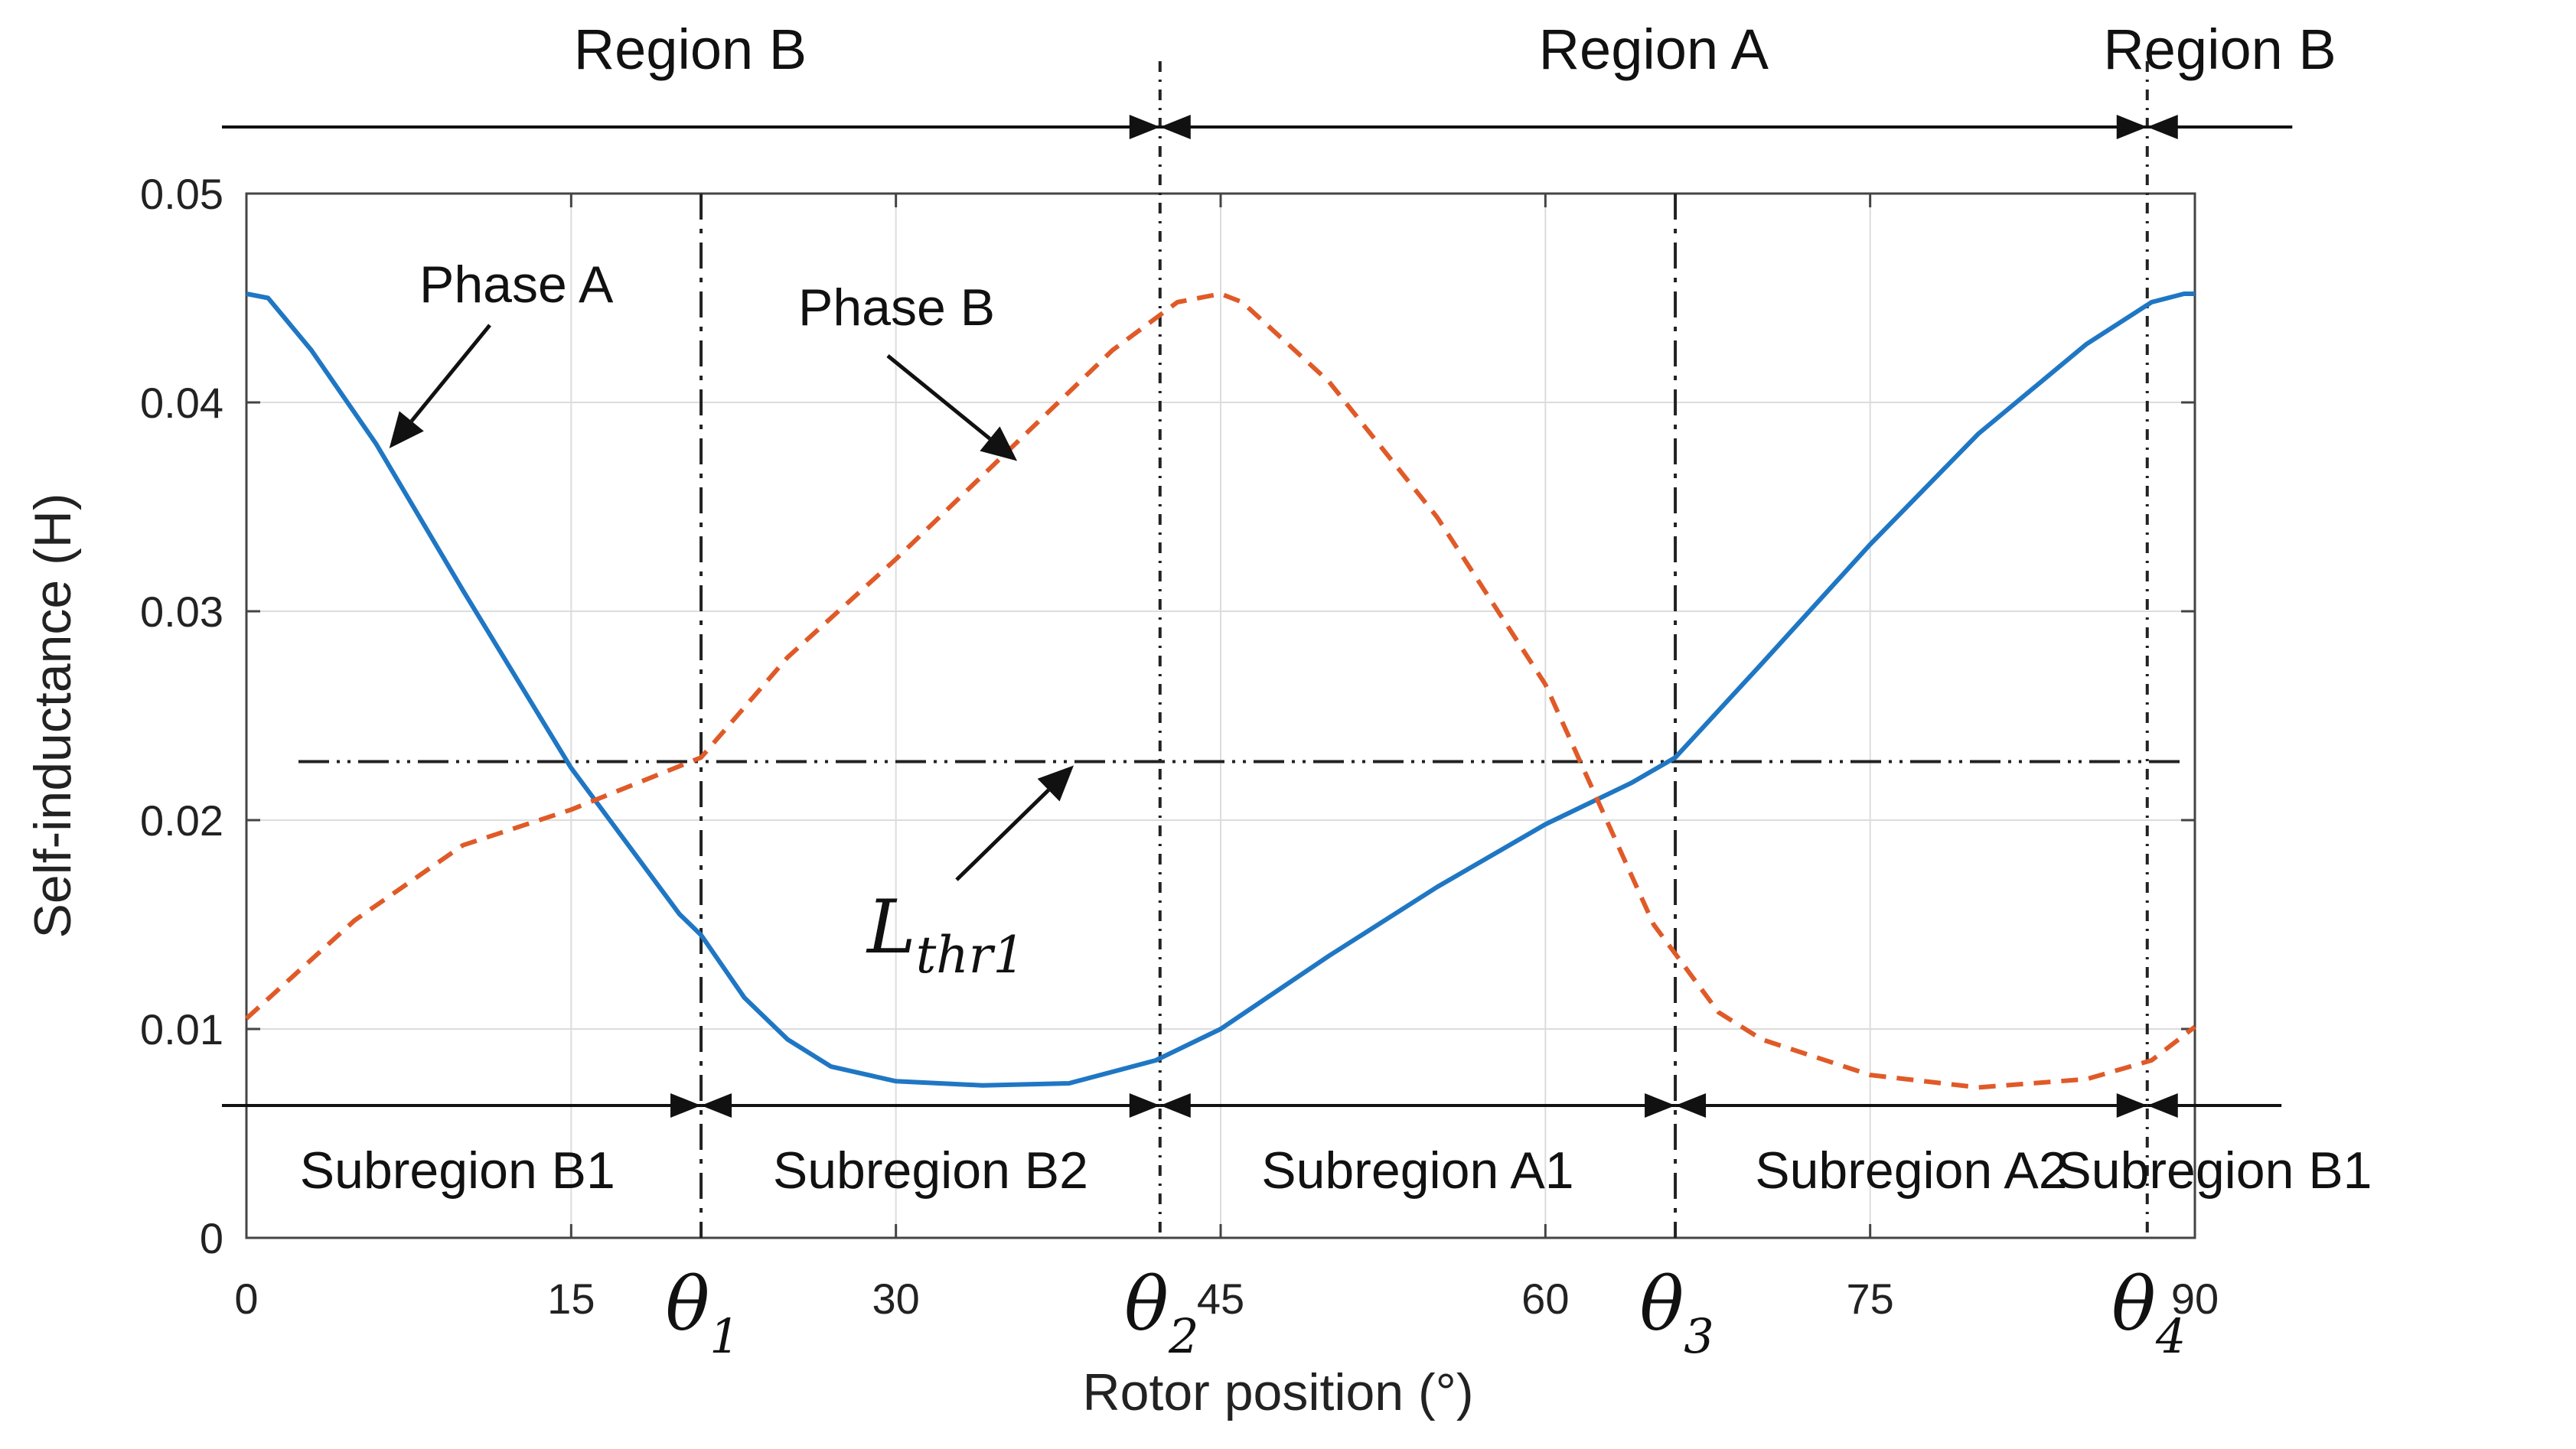  What do you see at coordinates (1183, 1336) in the screenshot?
I see `theta-subscript: 2` at bounding box center [1183, 1336].